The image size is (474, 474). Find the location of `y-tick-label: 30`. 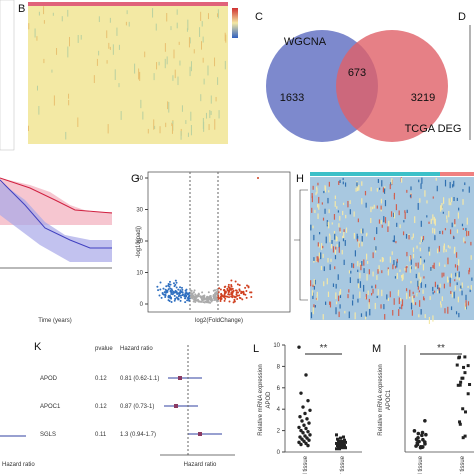

y-tick-label: 30 is located at coordinates (139, 211).